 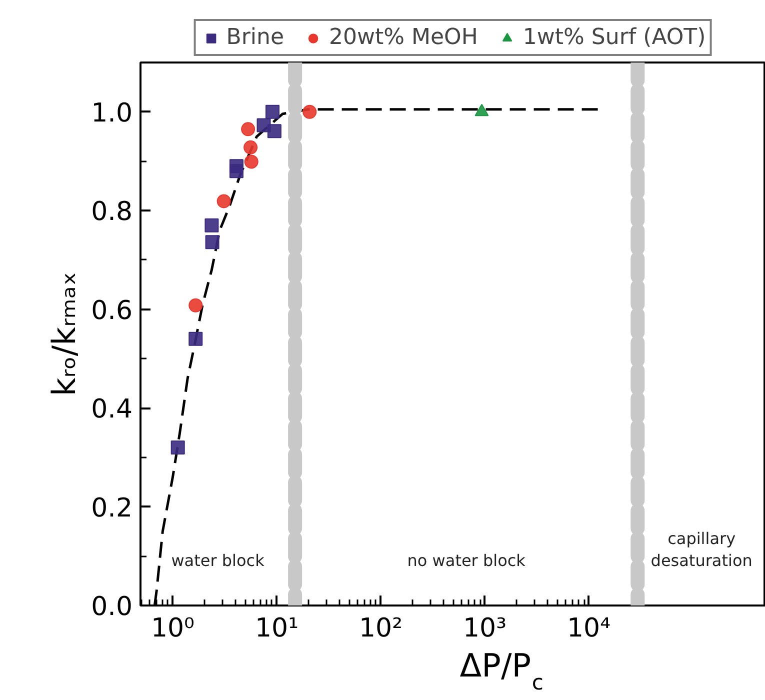 I want to click on y-axis-title: kᵣₒ/kᵣₘₐₓ, so click(x=64, y=334).